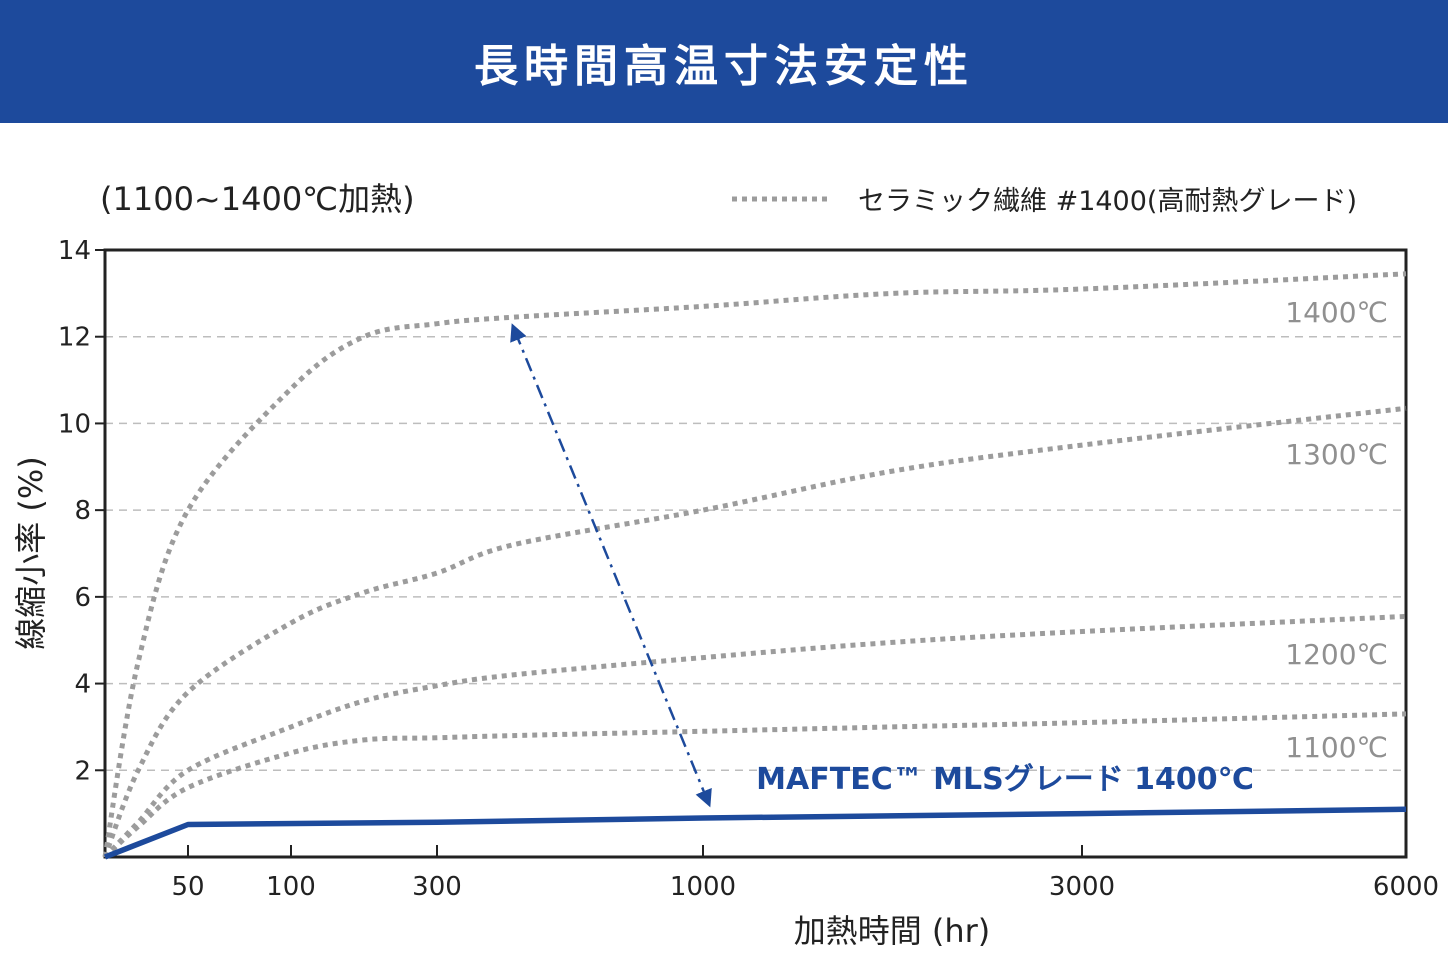  What do you see at coordinates (1336, 654) in the screenshot?
I see `series-label: 1200℃` at bounding box center [1336, 654].